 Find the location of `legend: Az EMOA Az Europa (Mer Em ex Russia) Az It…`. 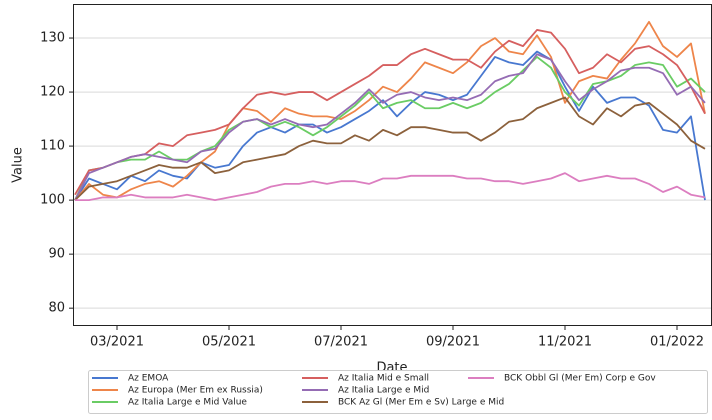

legend: Az EMOA Az Europa (Mer Em ex Russia) Az It… is located at coordinates (374, 391).